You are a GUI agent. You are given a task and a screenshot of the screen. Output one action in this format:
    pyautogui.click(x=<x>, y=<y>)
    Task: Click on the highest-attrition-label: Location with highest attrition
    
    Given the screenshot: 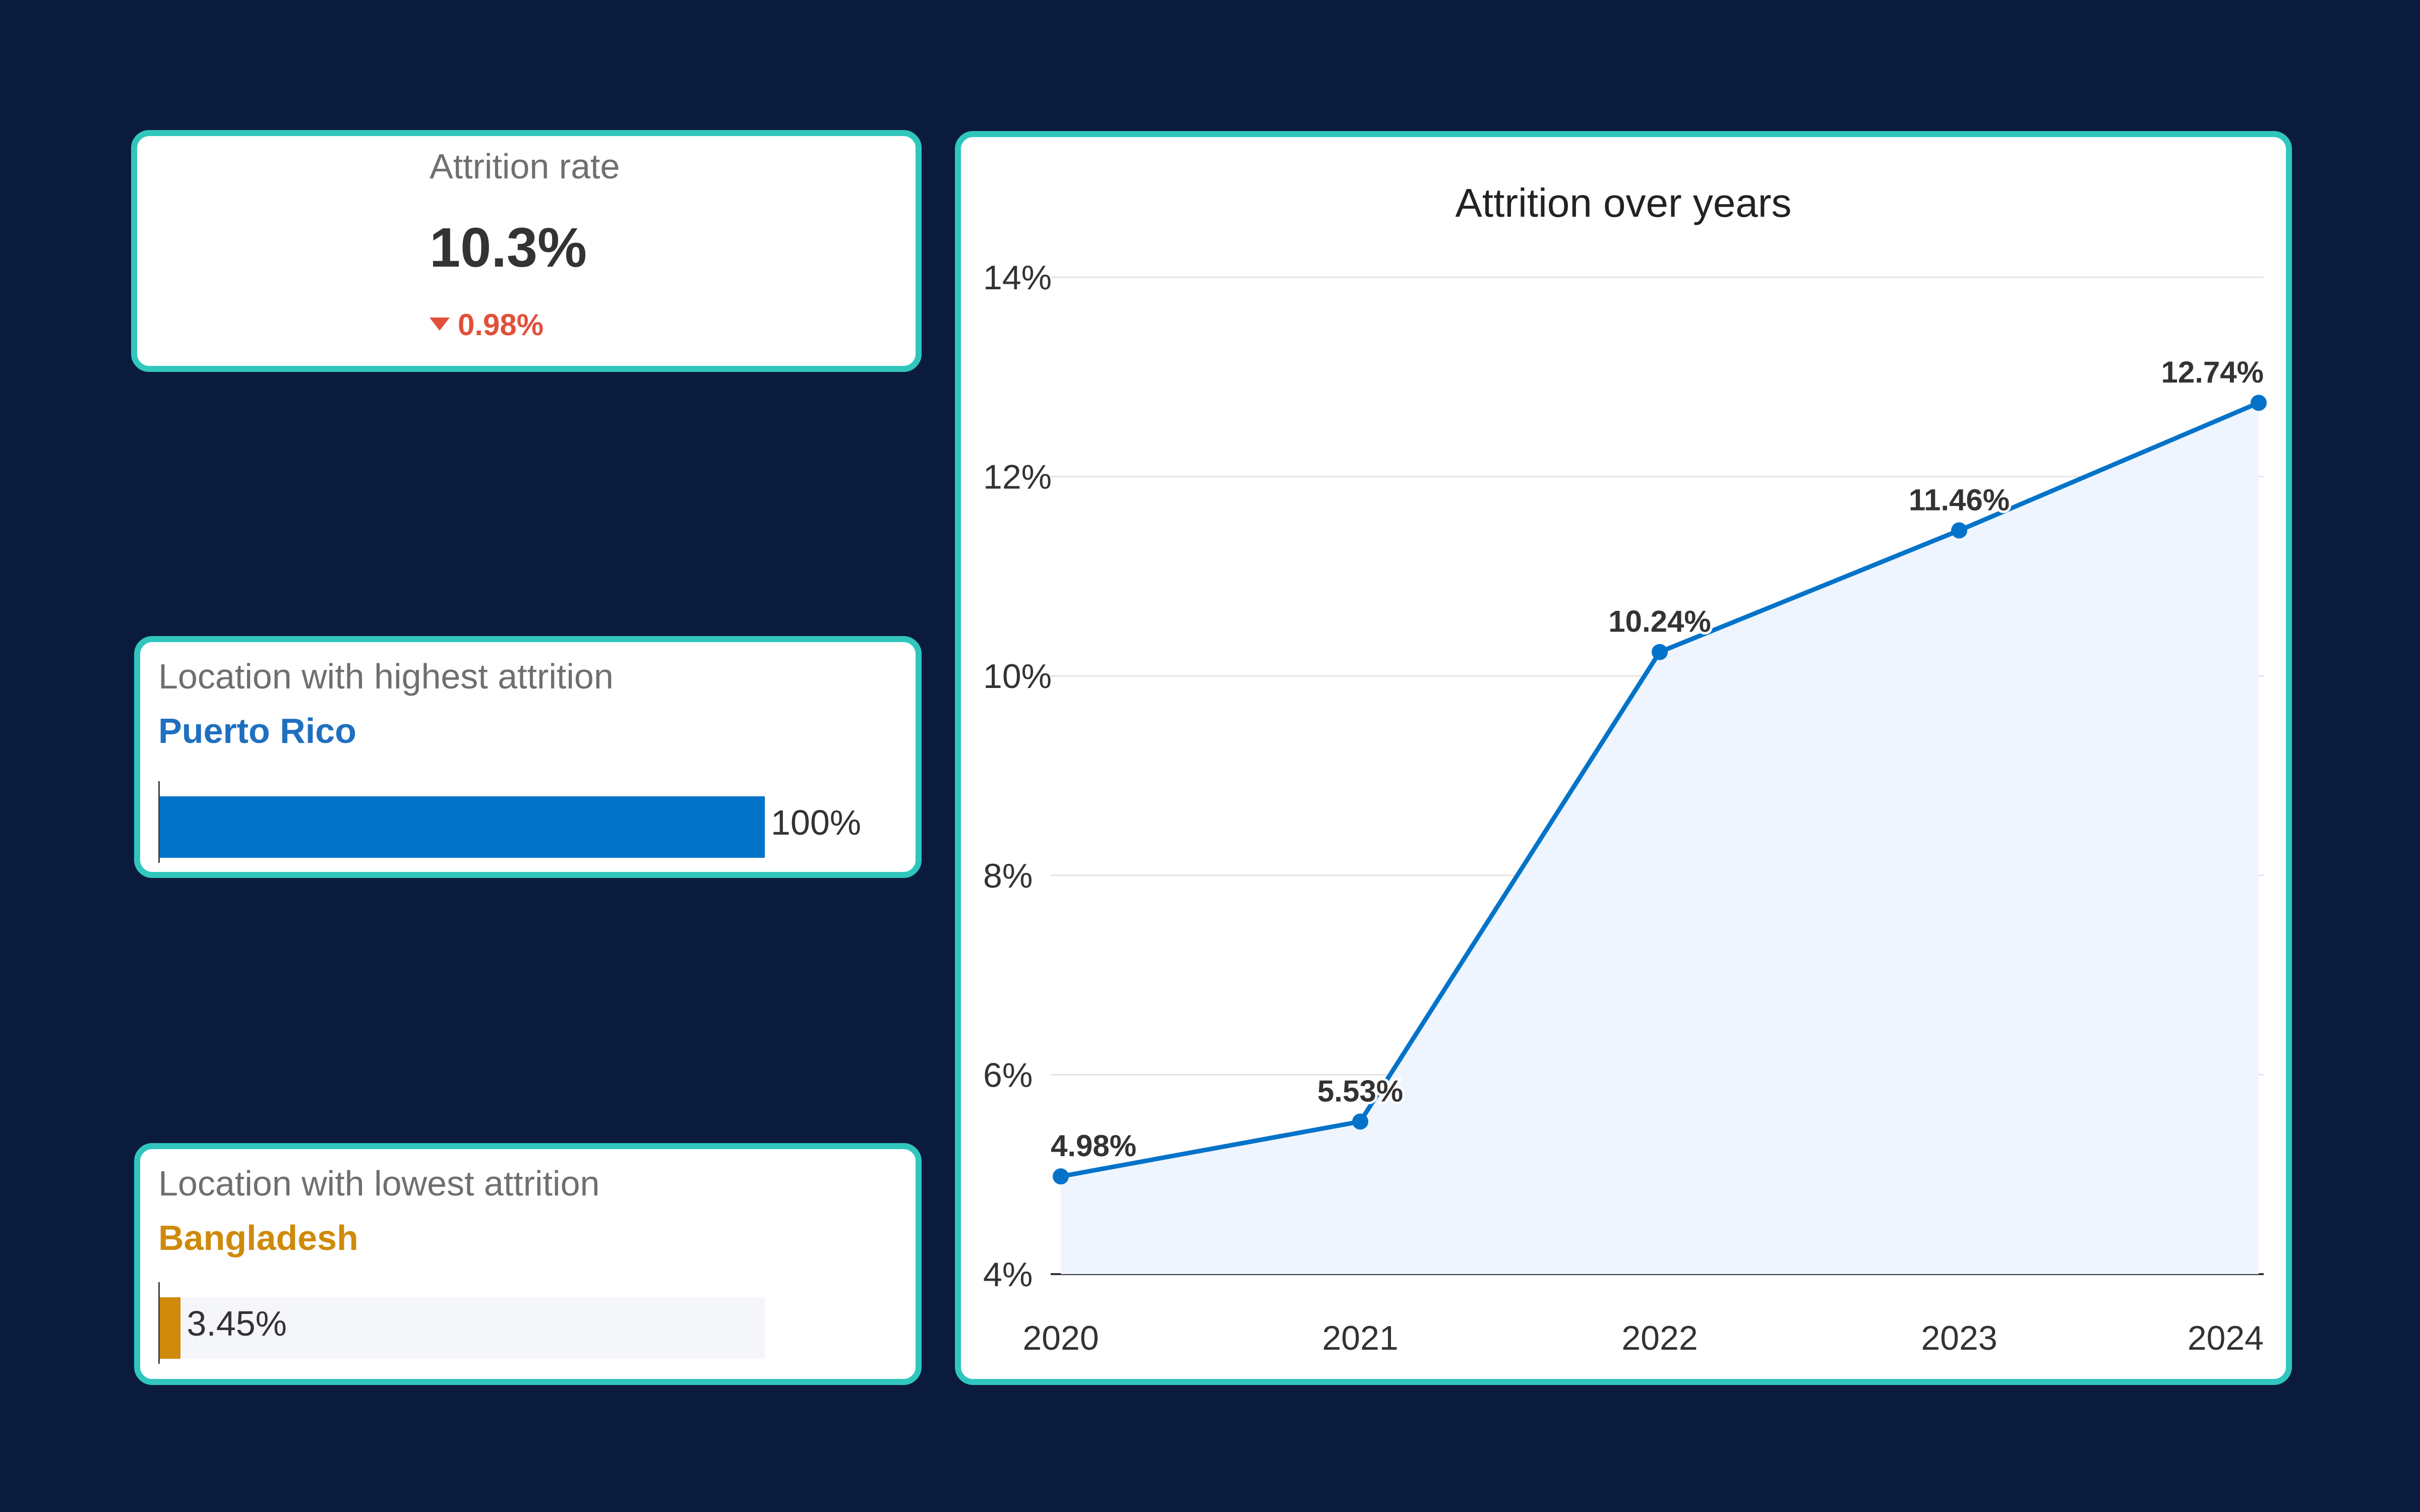 What is the action you would take?
    pyautogui.click(x=386, y=676)
    